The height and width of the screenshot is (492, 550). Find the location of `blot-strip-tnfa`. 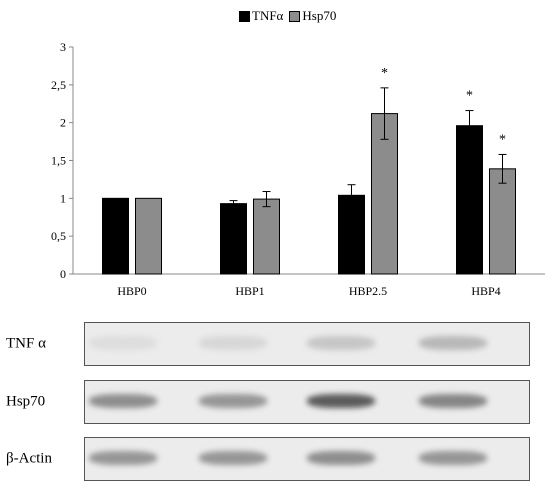

blot-strip-tnfa is located at coordinates (307, 344).